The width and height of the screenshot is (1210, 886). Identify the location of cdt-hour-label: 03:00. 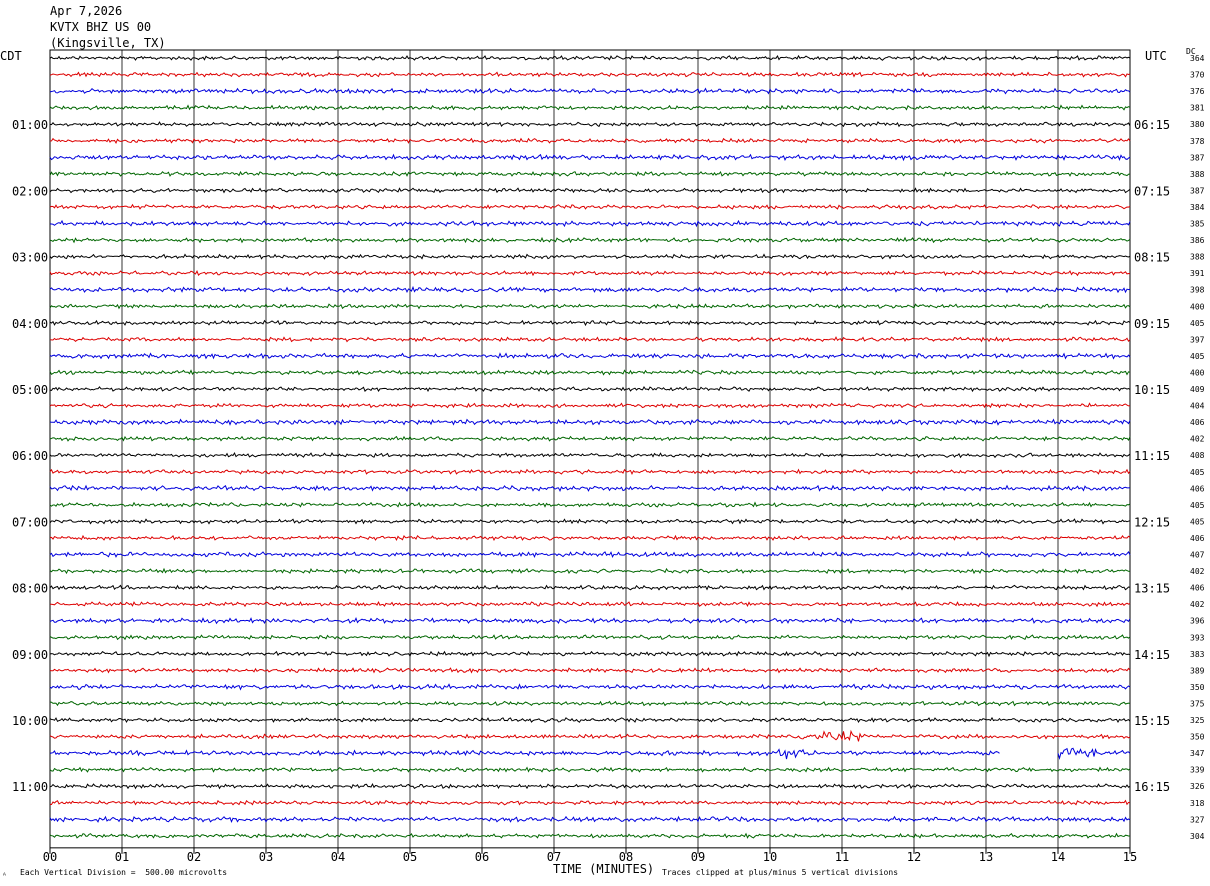
(30, 258).